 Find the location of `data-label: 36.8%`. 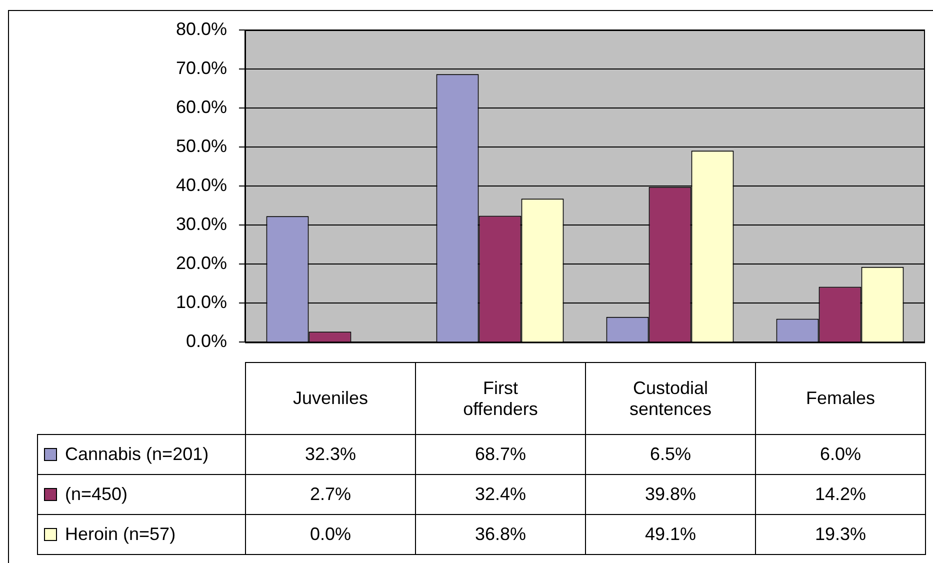

data-label: 36.8% is located at coordinates (500, 534).